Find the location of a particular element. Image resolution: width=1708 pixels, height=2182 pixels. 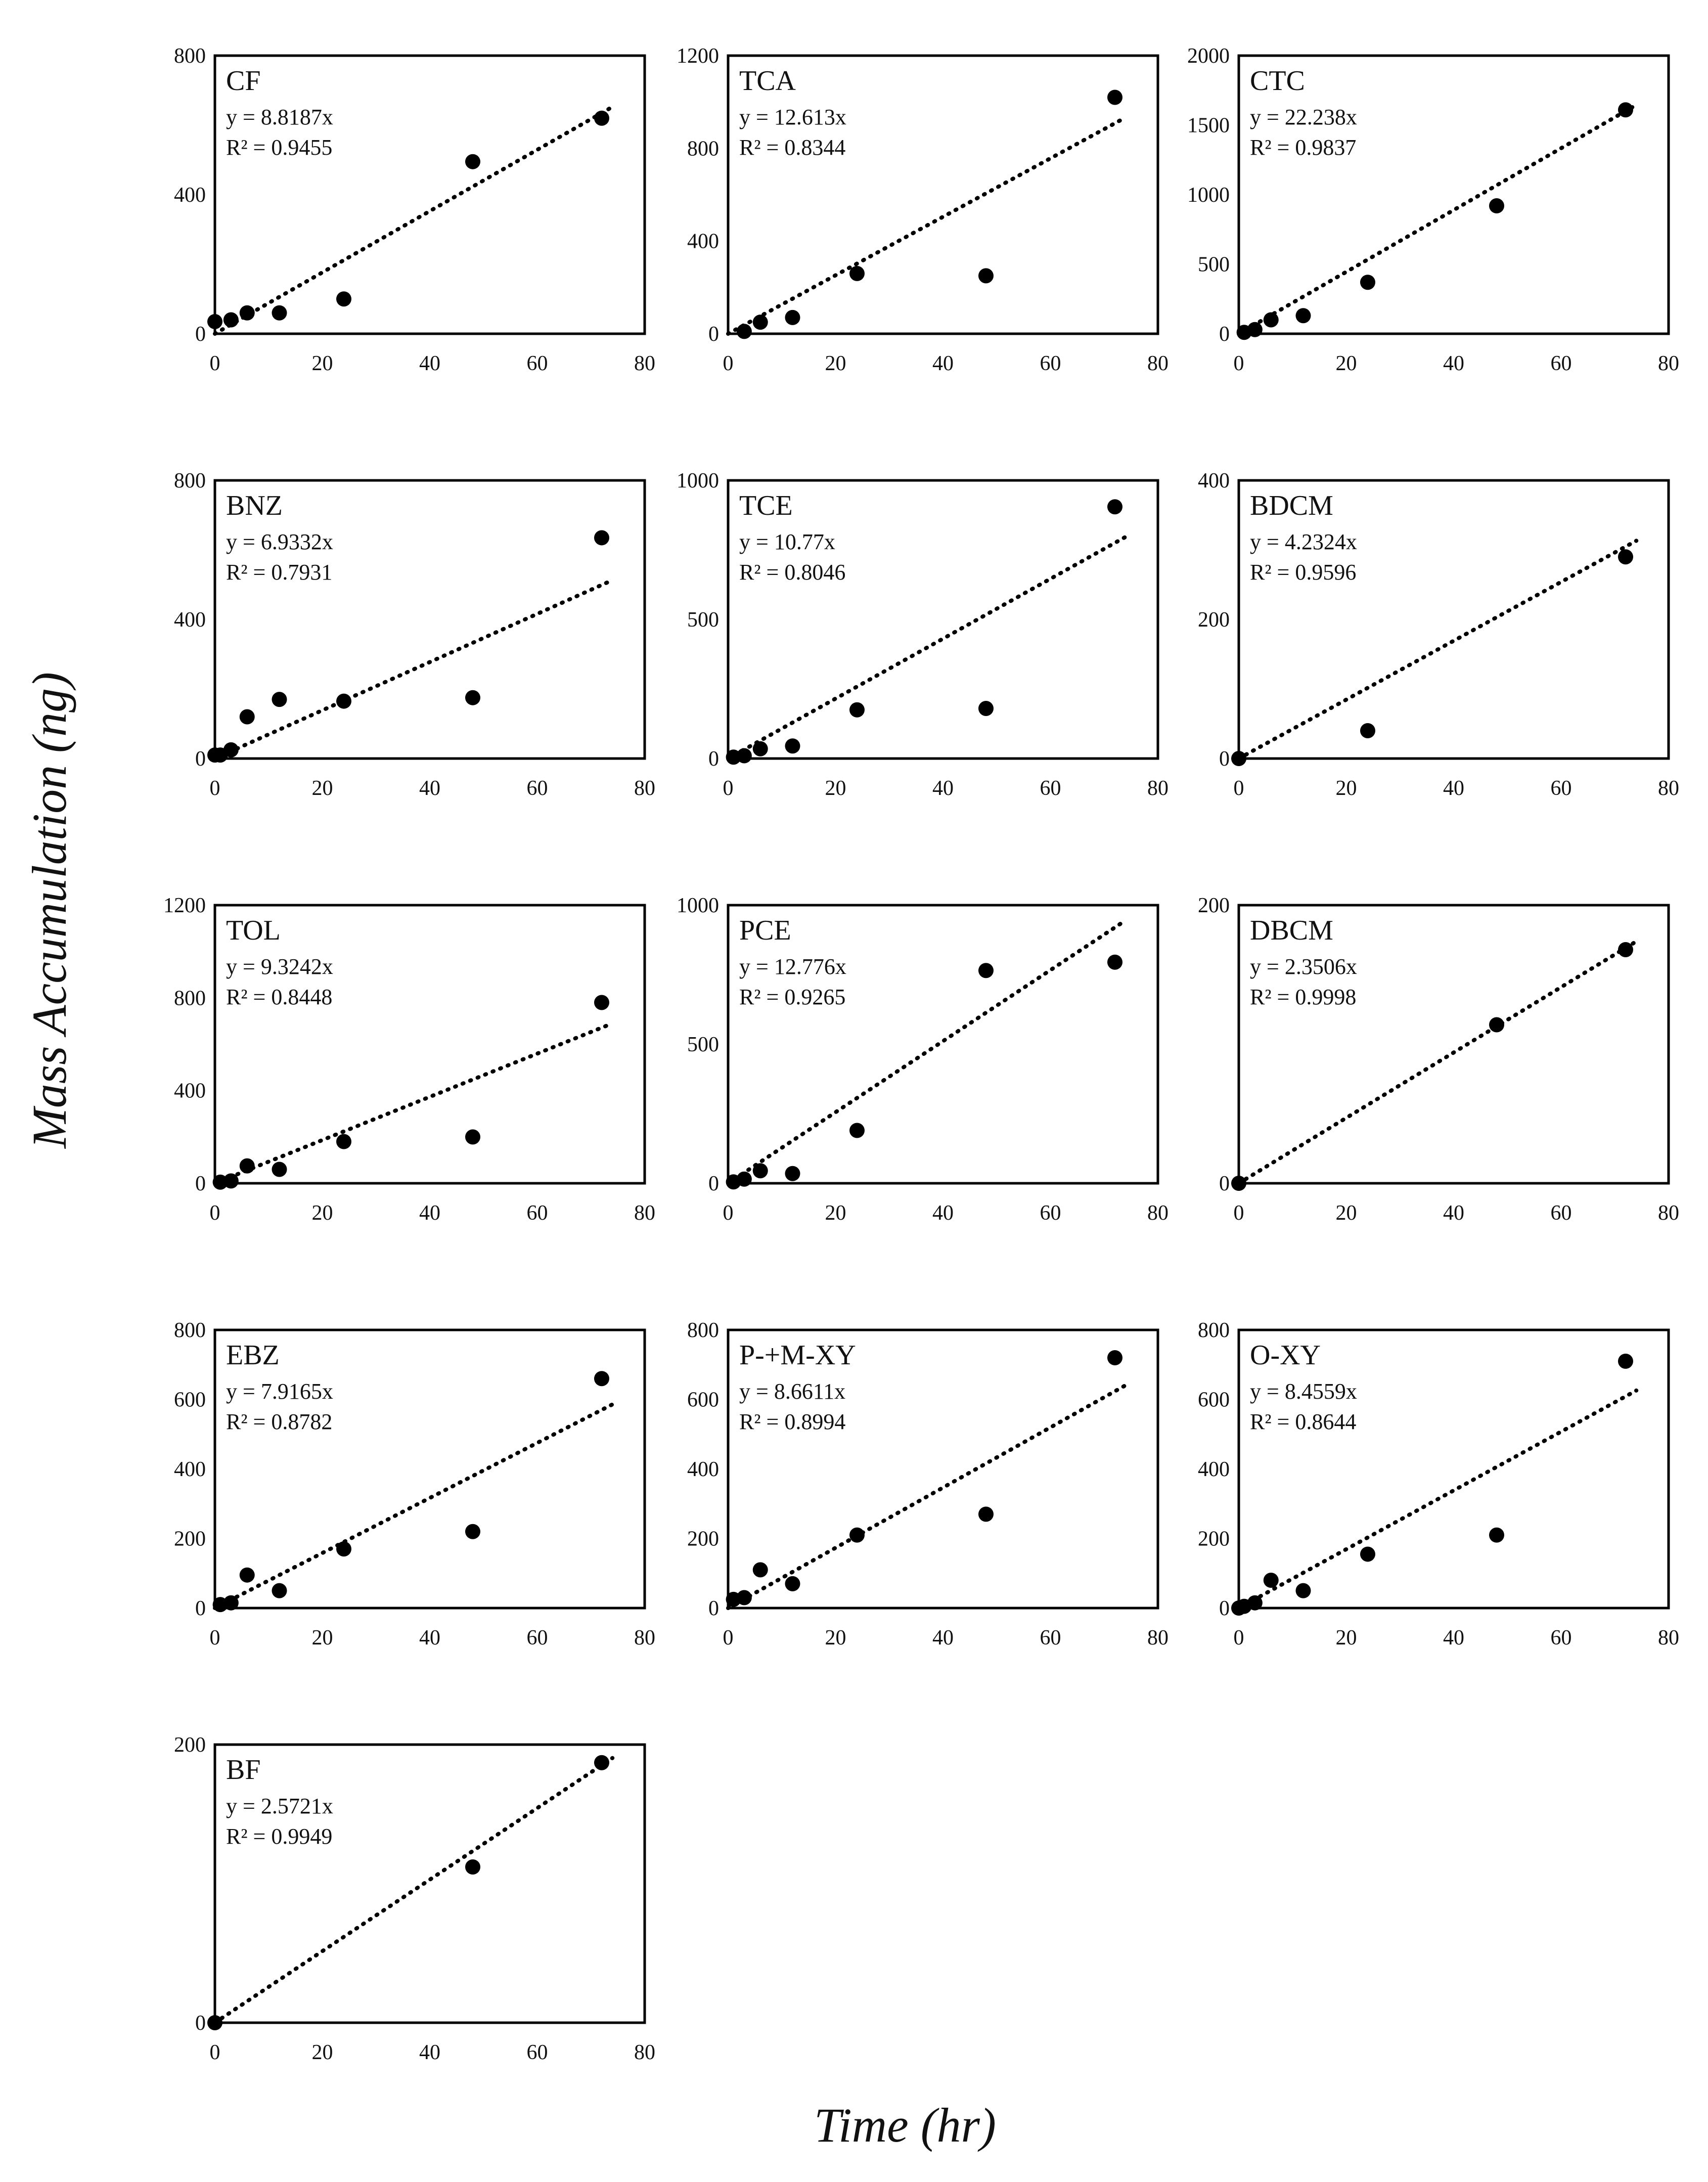

plot-frame-bnz is located at coordinates (430, 619).